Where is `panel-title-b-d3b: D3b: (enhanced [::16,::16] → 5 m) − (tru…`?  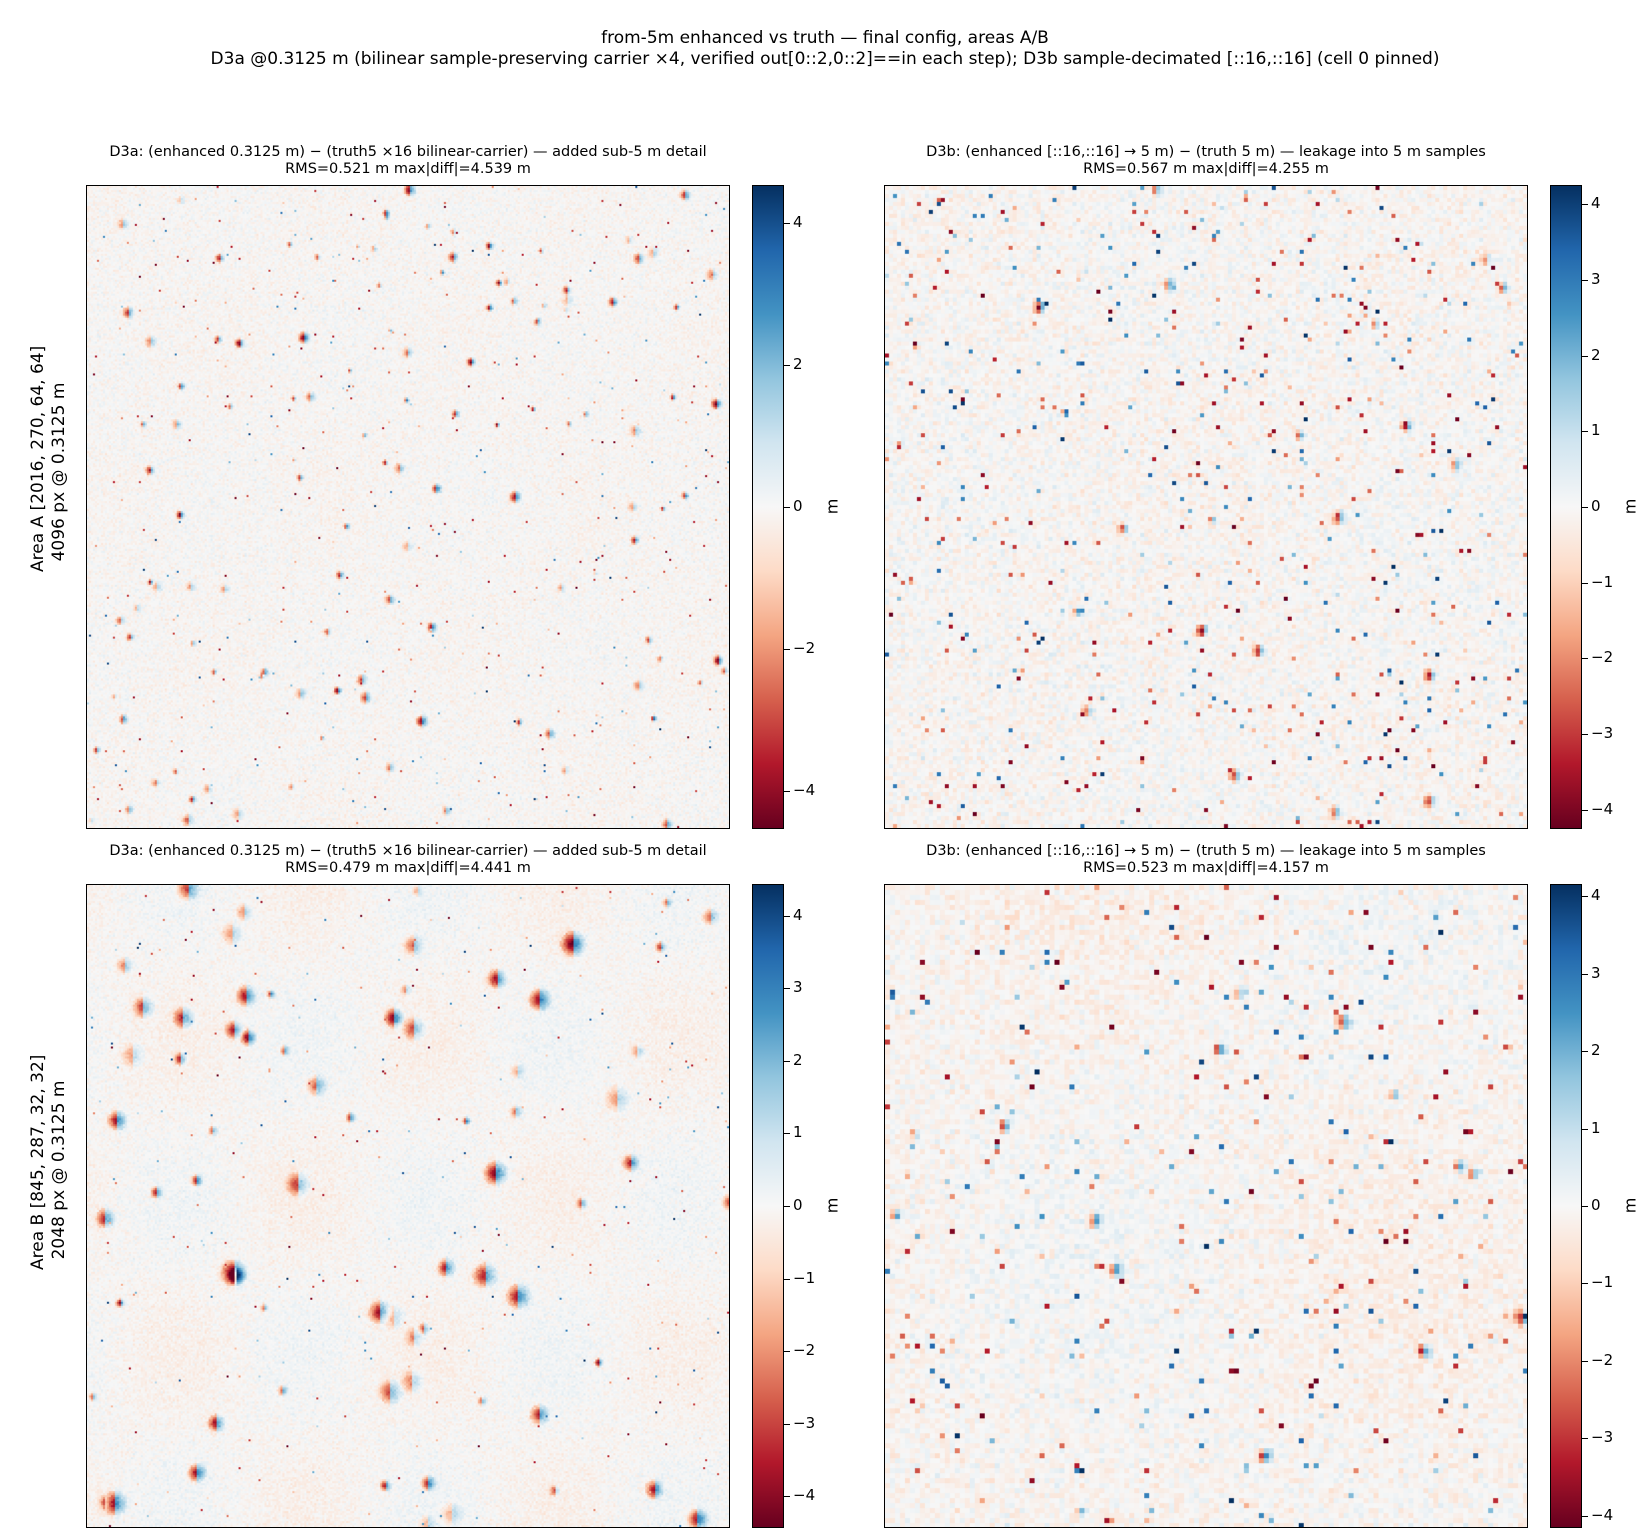 panel-title-b-d3b: D3b: (enhanced [::16,::16] → 5 m) − (tru… is located at coordinates (1206, 860).